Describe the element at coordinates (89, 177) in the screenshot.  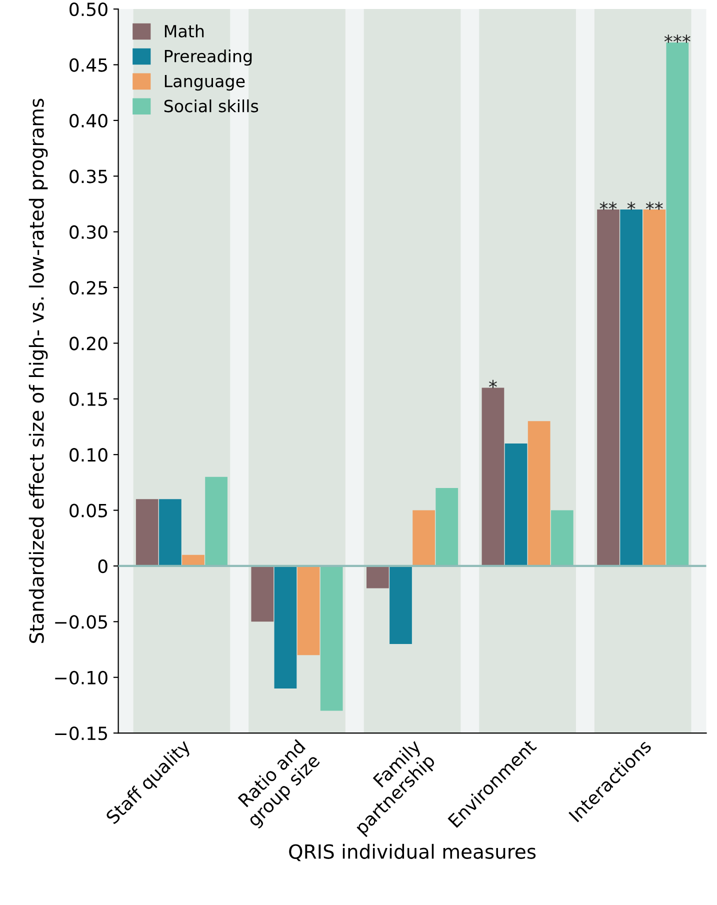
I see `y-tick-label: 0.35` at that location.